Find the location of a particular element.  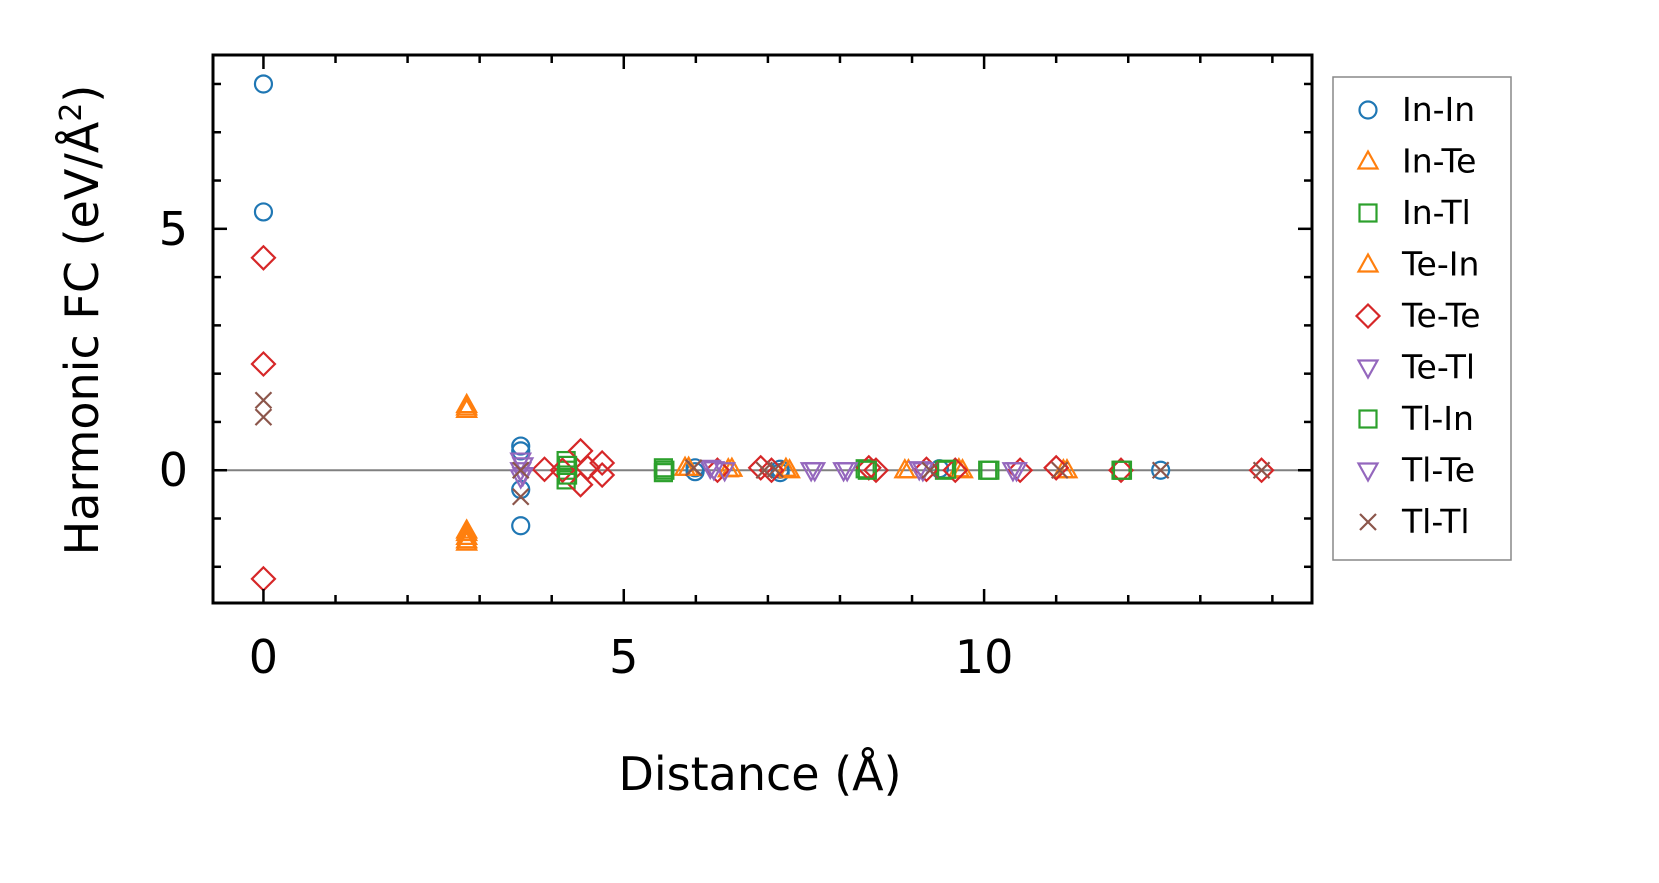

x-tick-label: 0 is located at coordinates (263, 657).